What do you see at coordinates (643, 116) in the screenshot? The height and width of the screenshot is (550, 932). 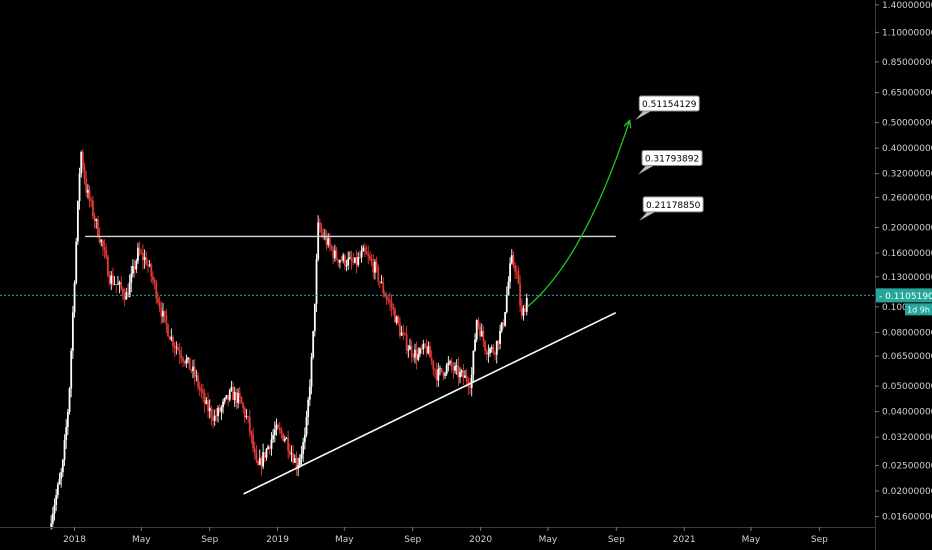 I see `label-pointer` at bounding box center [643, 116].